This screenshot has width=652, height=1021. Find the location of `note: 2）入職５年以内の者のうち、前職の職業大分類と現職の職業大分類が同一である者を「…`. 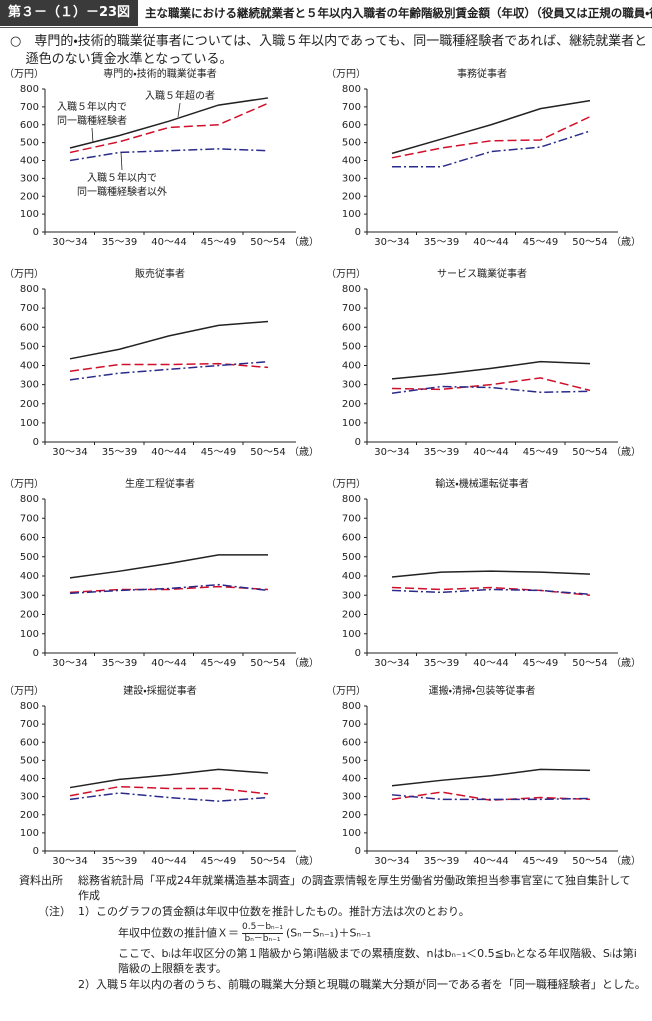

note: 2）入職５年以内の者のうち、前職の職業大分類と現職の職業大分類が同一である者を「… is located at coordinates (362, 984).